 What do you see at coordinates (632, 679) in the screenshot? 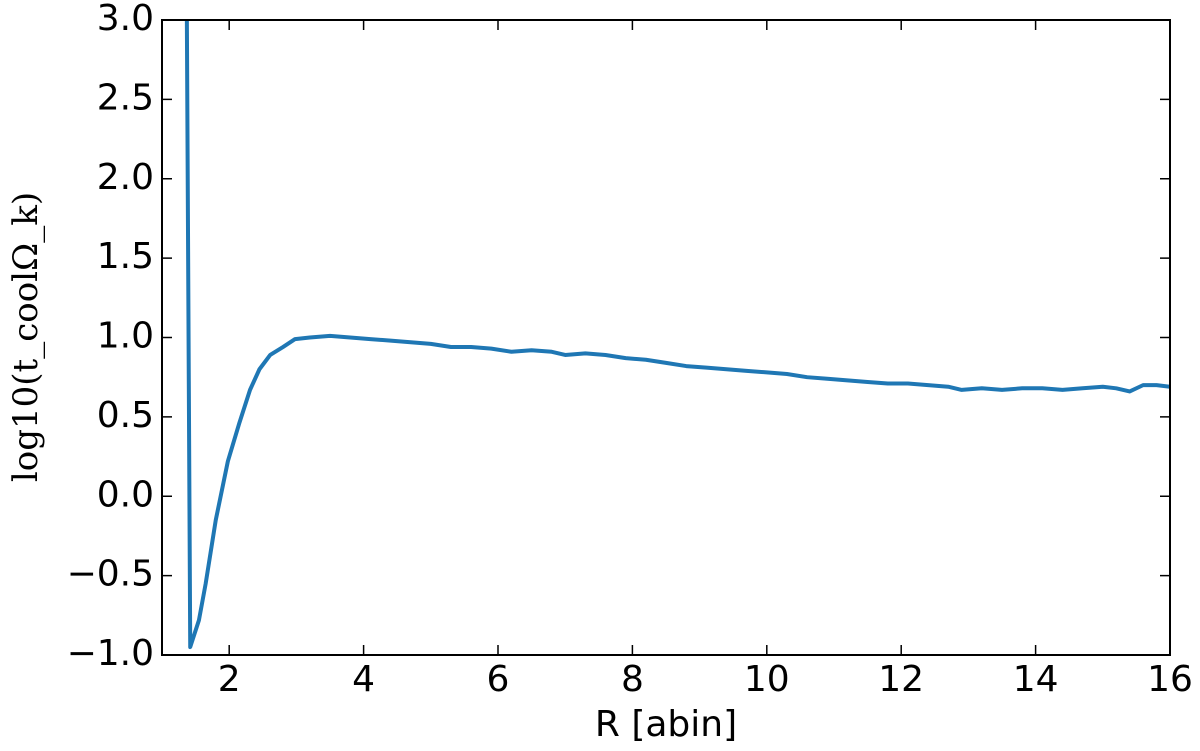
I see `x-tick-label: 8` at bounding box center [632, 679].